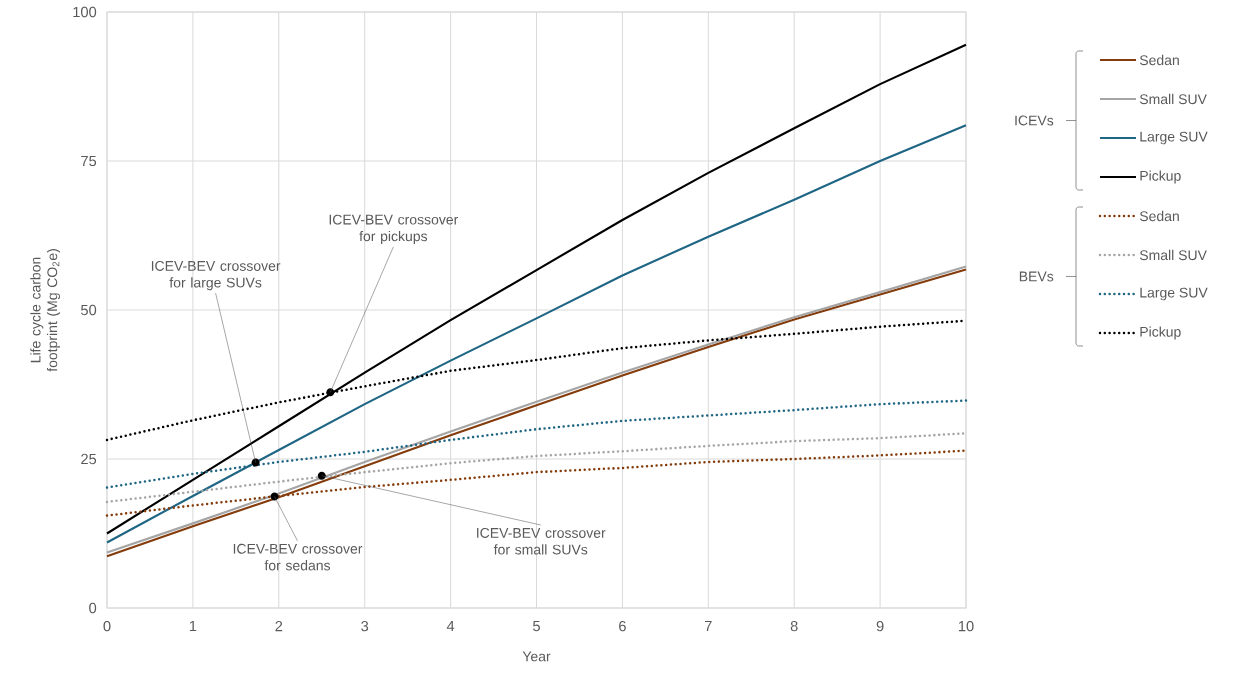  What do you see at coordinates (93, 608) in the screenshot?
I see `y-tick-label: 0` at bounding box center [93, 608].